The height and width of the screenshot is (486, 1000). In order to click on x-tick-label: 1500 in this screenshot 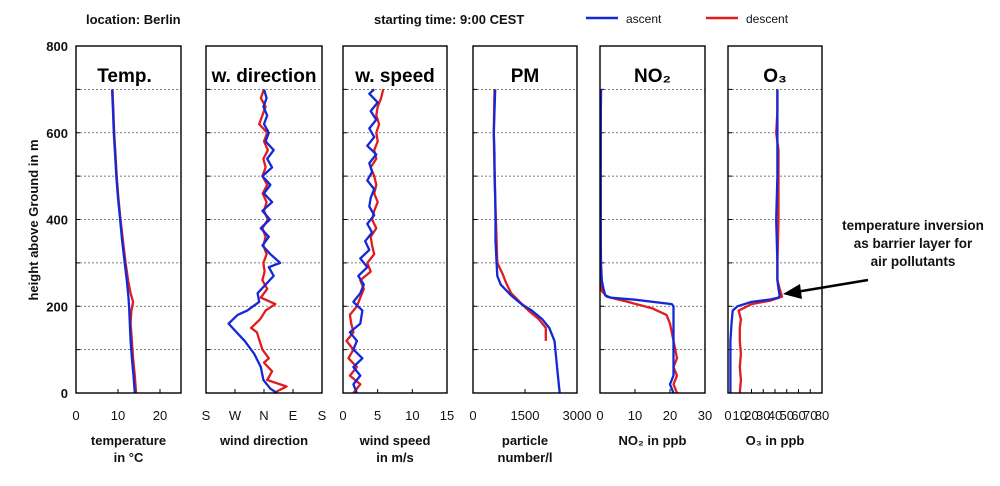, I will do `click(525, 415)`.